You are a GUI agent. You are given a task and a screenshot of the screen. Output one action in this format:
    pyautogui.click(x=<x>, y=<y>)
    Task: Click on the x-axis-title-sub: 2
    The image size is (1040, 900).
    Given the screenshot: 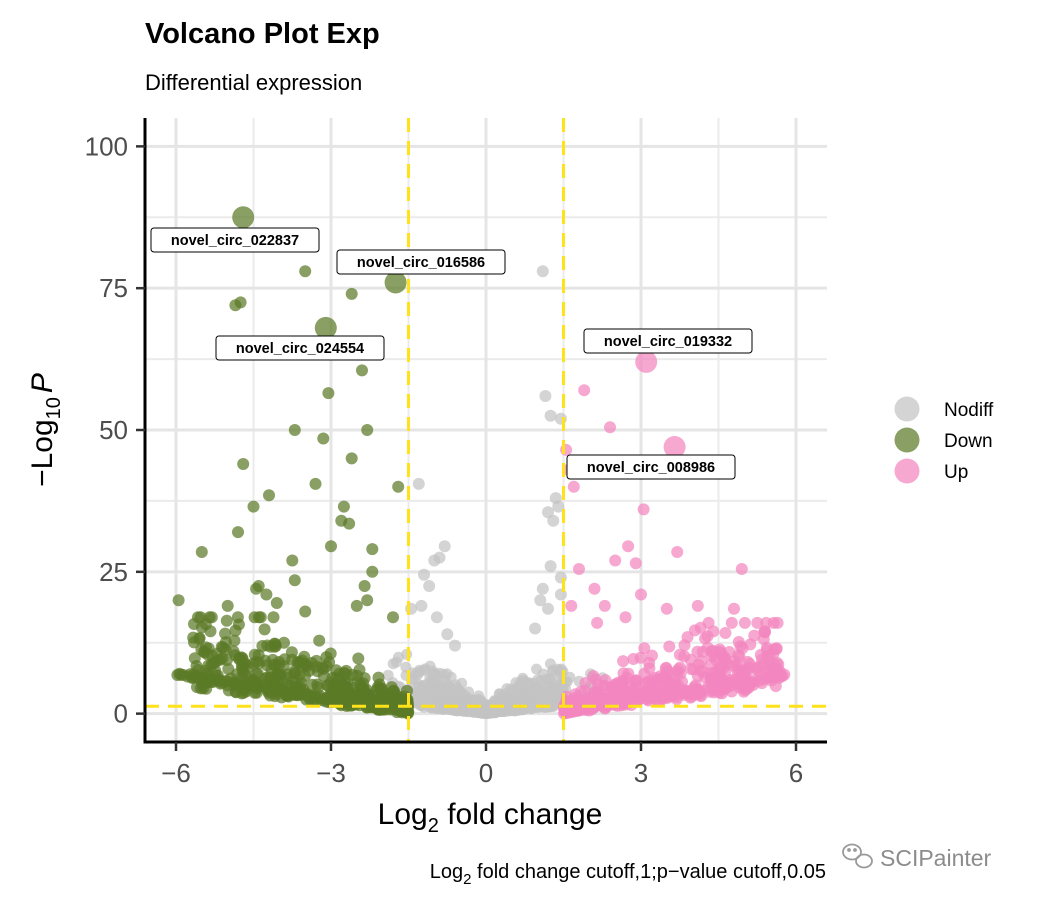 What is the action you would take?
    pyautogui.click(x=433, y=826)
    